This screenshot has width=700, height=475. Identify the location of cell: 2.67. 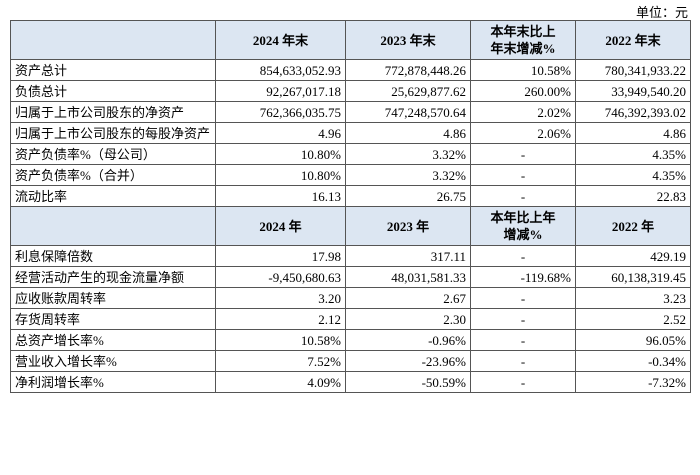
(408, 298).